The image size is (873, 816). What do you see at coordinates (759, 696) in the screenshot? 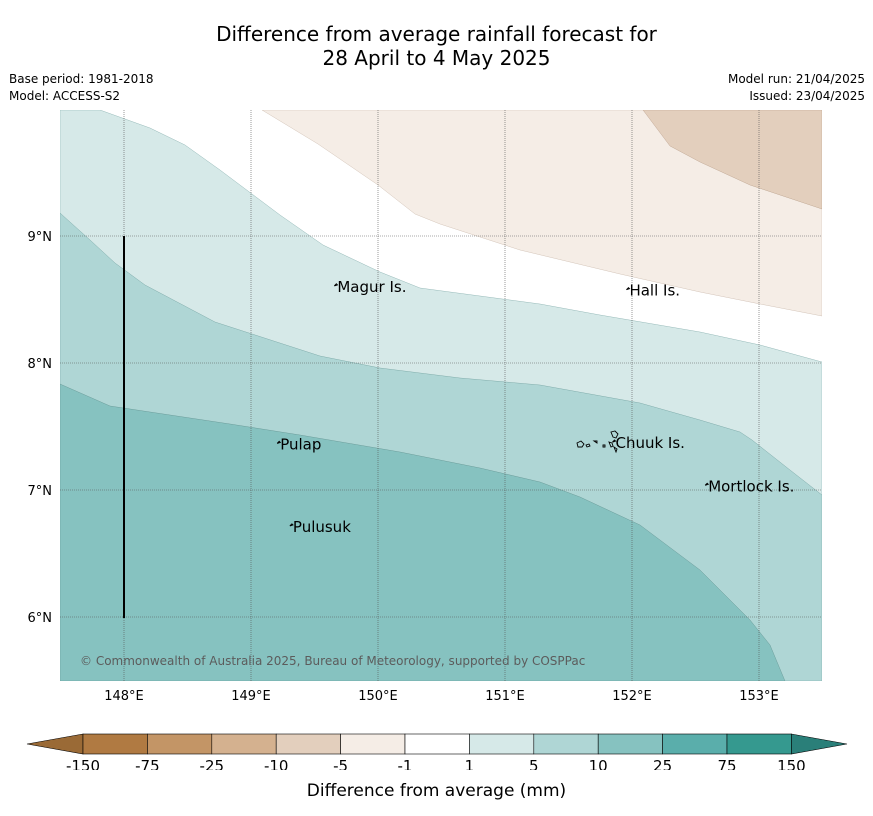
I see `lon-tick-label: 153°E` at bounding box center [759, 696].